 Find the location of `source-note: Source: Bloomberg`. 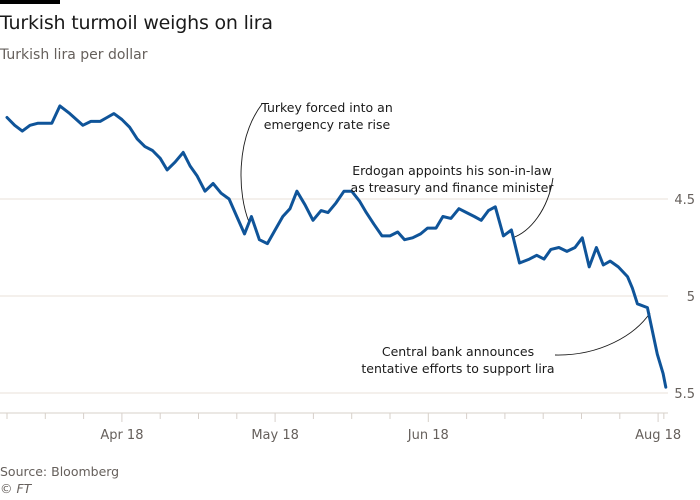

source-note: Source: Bloomberg is located at coordinates (60, 471).